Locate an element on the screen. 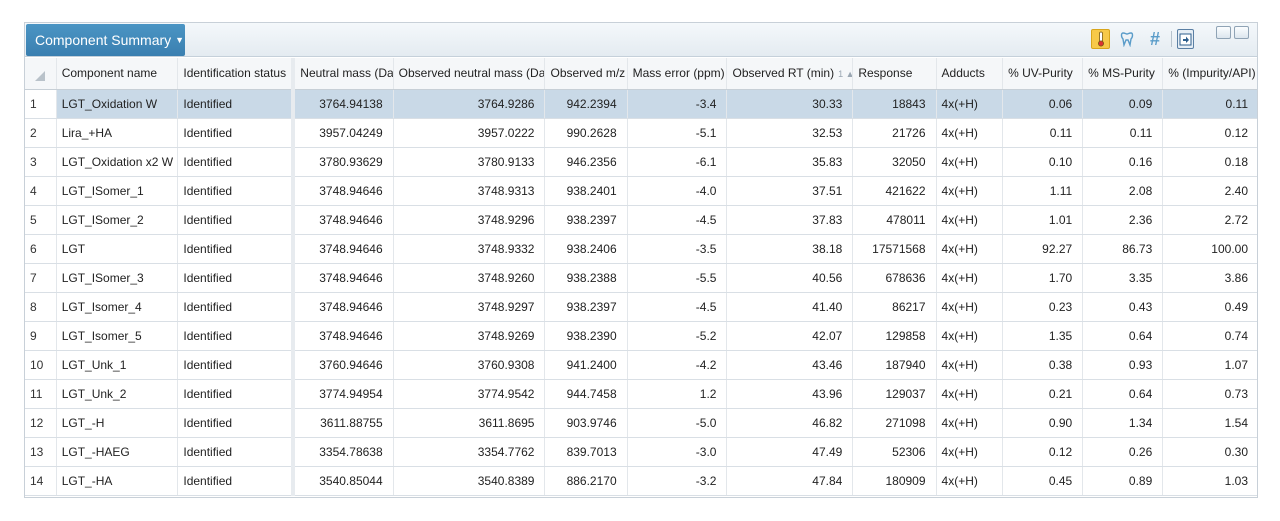 The width and height of the screenshot is (1280, 521). cell-uv: 0.45 is located at coordinates (1043, 481).